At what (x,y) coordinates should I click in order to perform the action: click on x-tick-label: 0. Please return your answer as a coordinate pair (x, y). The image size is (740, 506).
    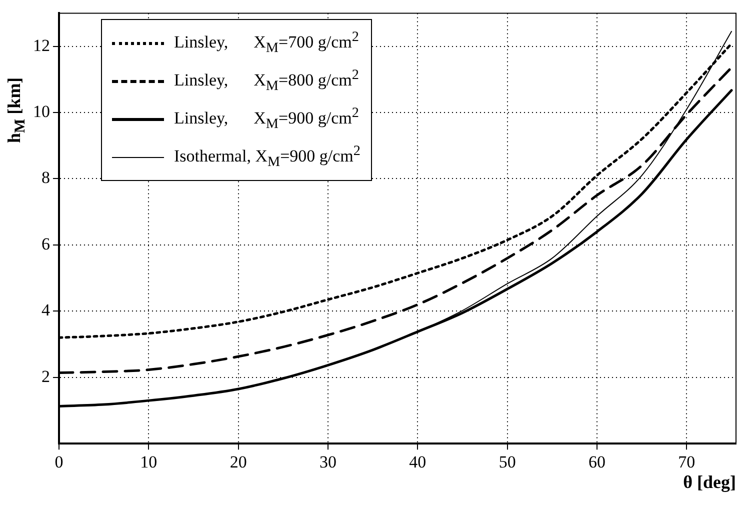
    Looking at the image, I should click on (59, 462).